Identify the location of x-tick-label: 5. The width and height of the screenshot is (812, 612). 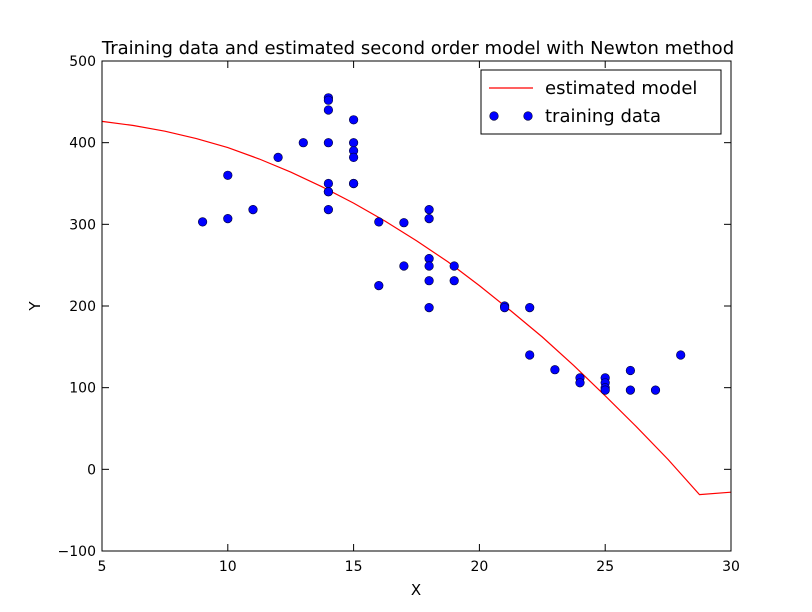
(102, 567).